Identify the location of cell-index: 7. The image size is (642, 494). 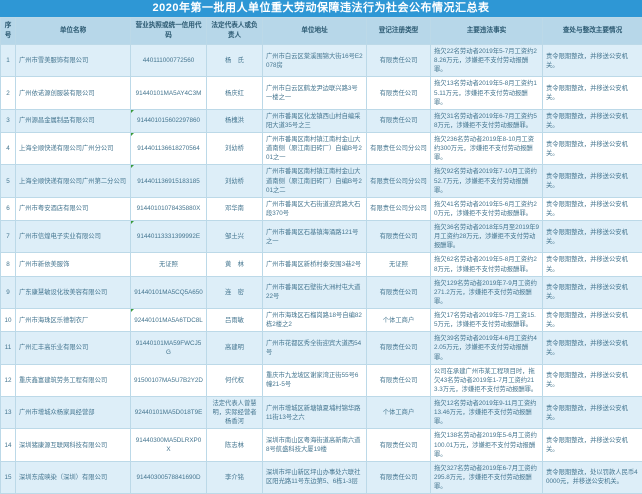
(8, 237).